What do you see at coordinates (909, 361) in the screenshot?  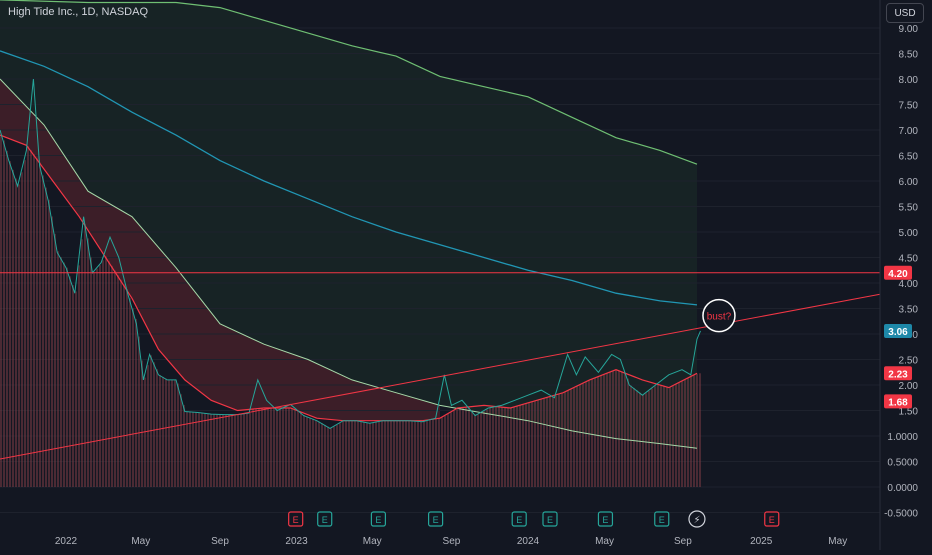 I see `y-tick-label: 2.50` at bounding box center [909, 361].